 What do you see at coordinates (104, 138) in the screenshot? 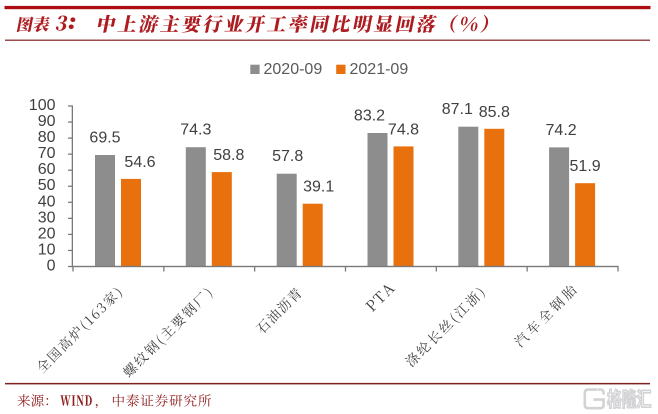
I see `svg-text: 69.5` at bounding box center [104, 138].